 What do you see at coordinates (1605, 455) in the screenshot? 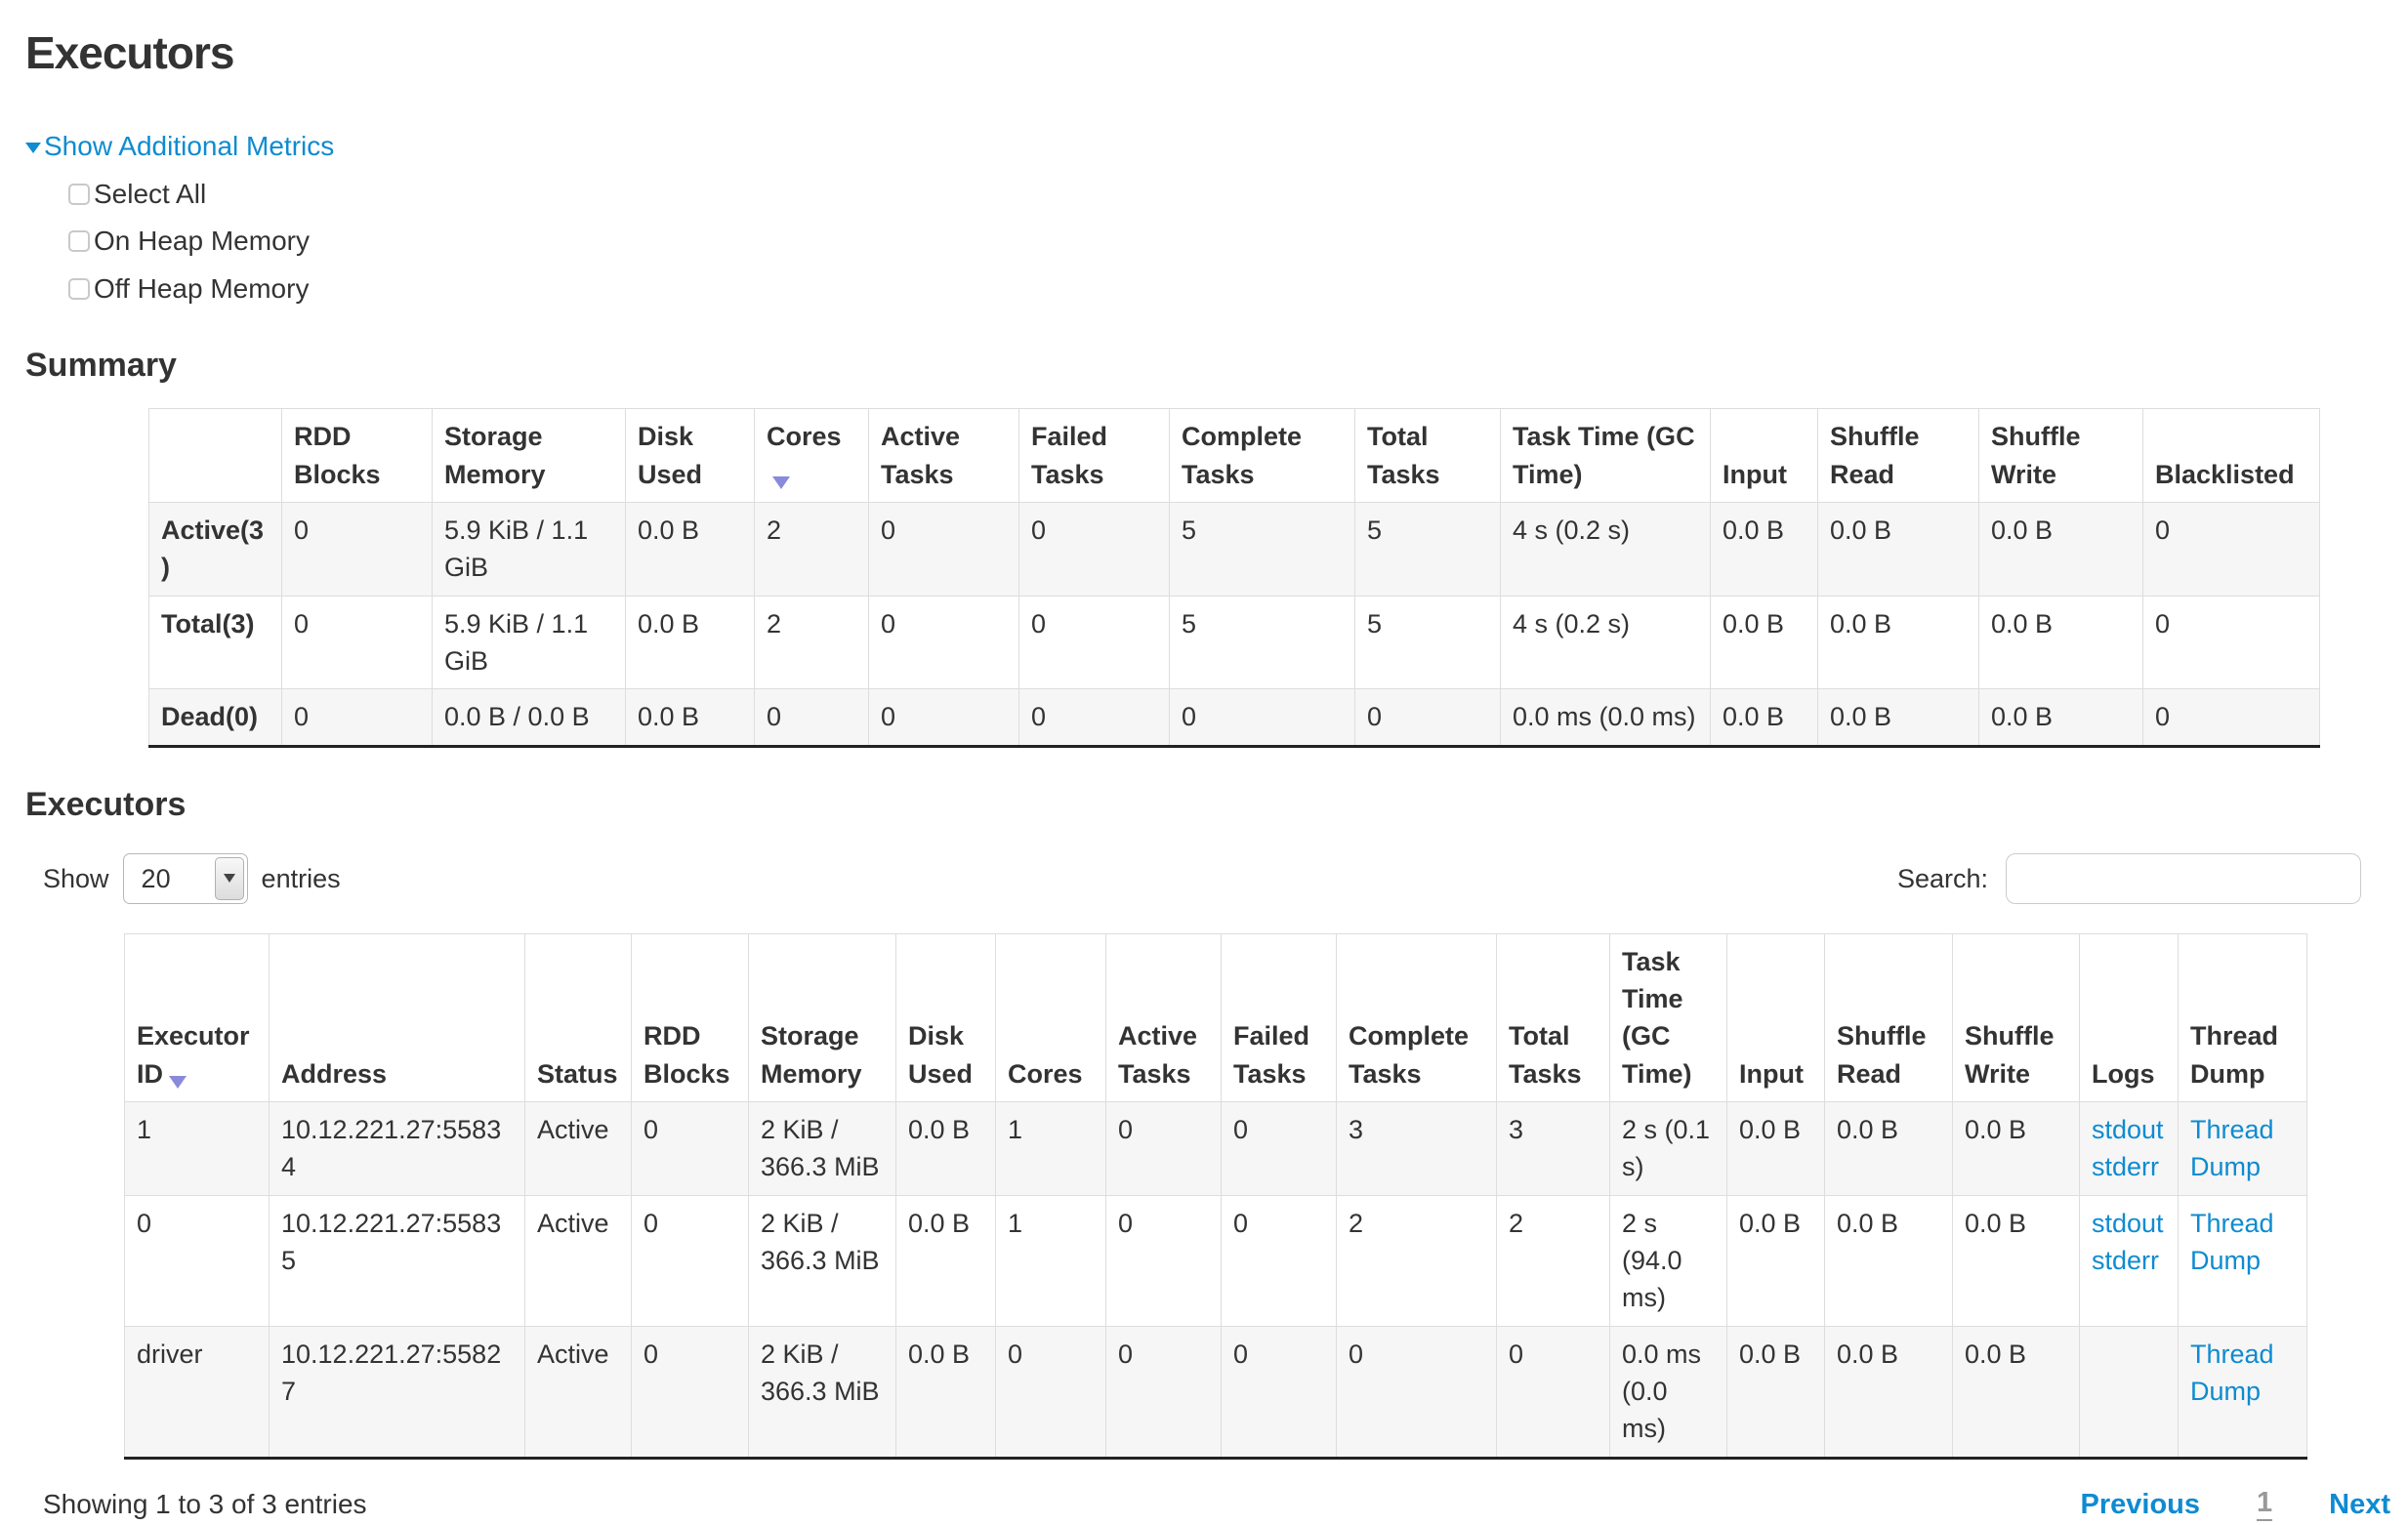
I see `summary-col-task-time: Task Time (GC Time)` at bounding box center [1605, 455].